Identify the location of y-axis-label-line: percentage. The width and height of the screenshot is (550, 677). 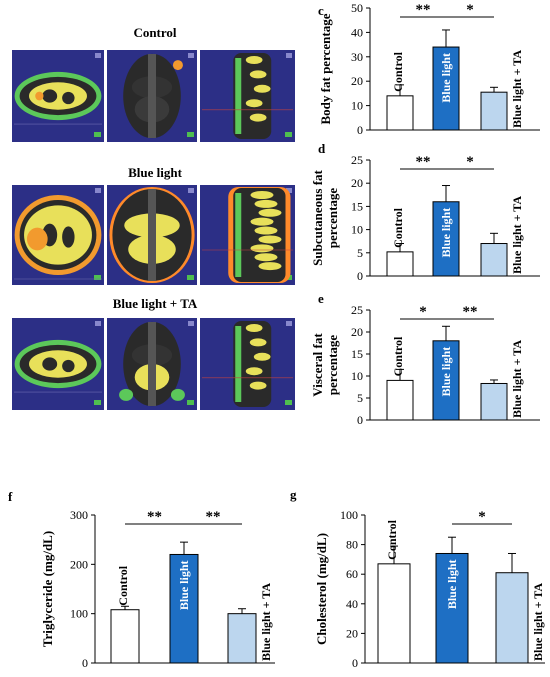
(332, 365).